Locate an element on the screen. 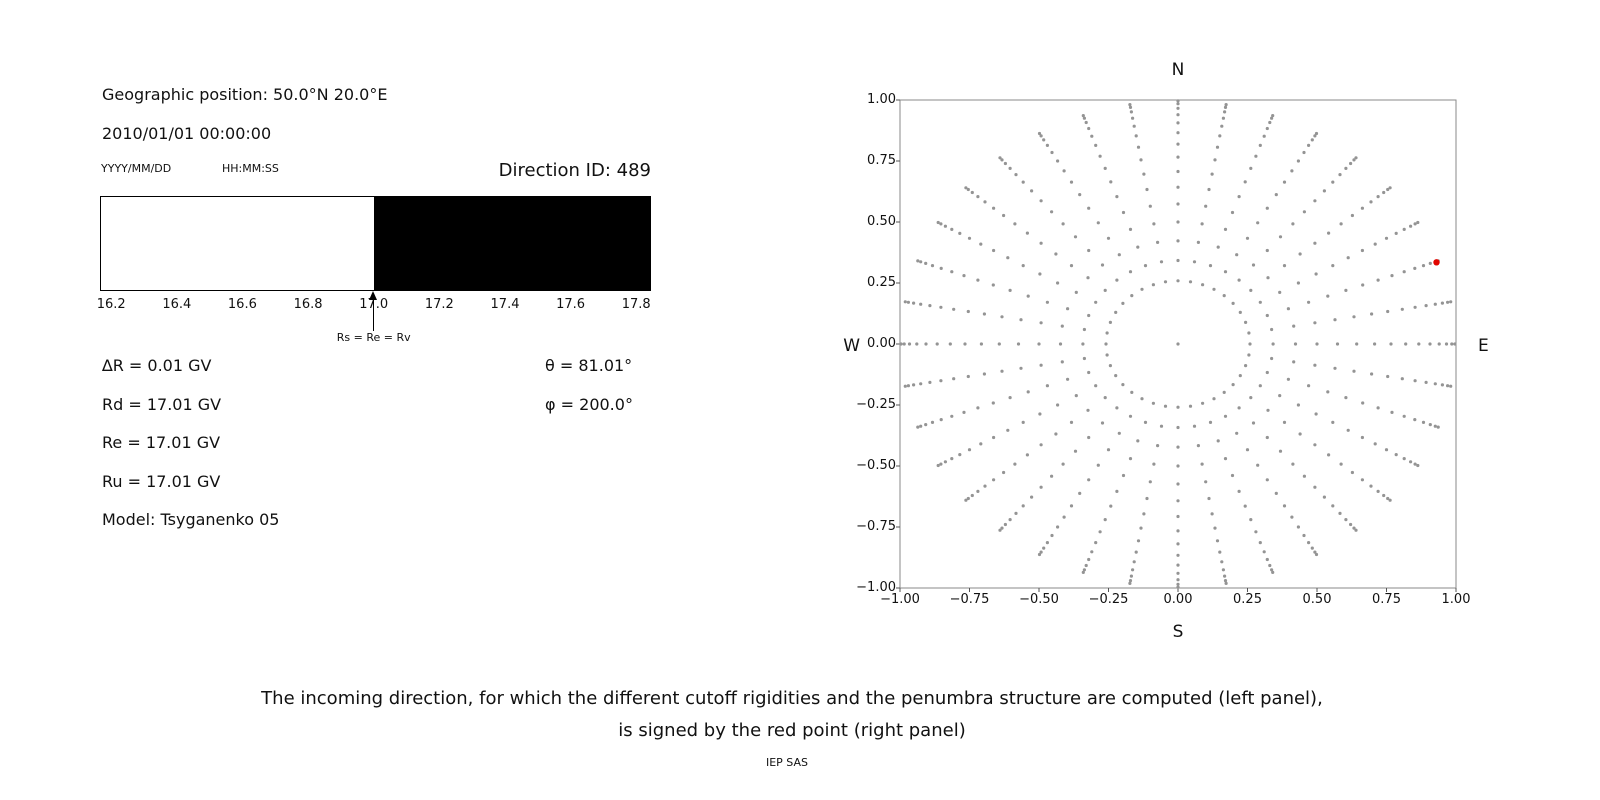  y-tick-label: 0.25 is located at coordinates (881, 282).